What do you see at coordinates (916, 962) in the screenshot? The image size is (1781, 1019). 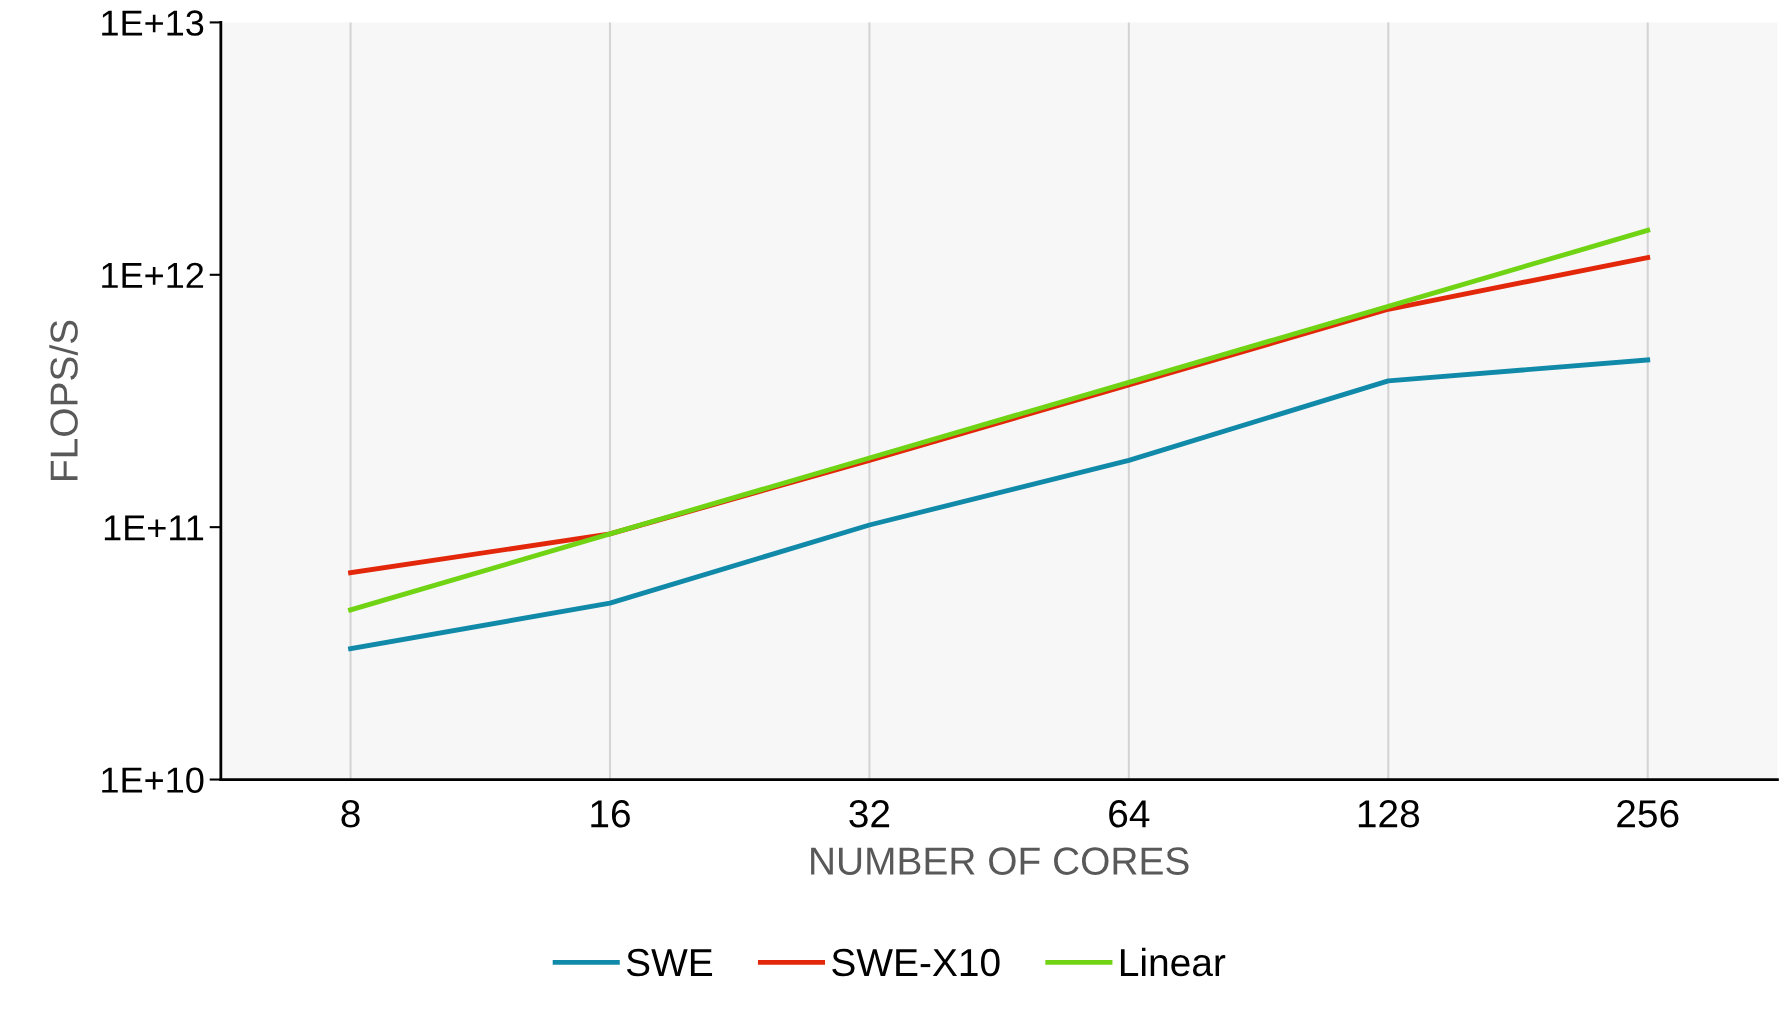 I see `legend-label: SWE-X10` at bounding box center [916, 962].